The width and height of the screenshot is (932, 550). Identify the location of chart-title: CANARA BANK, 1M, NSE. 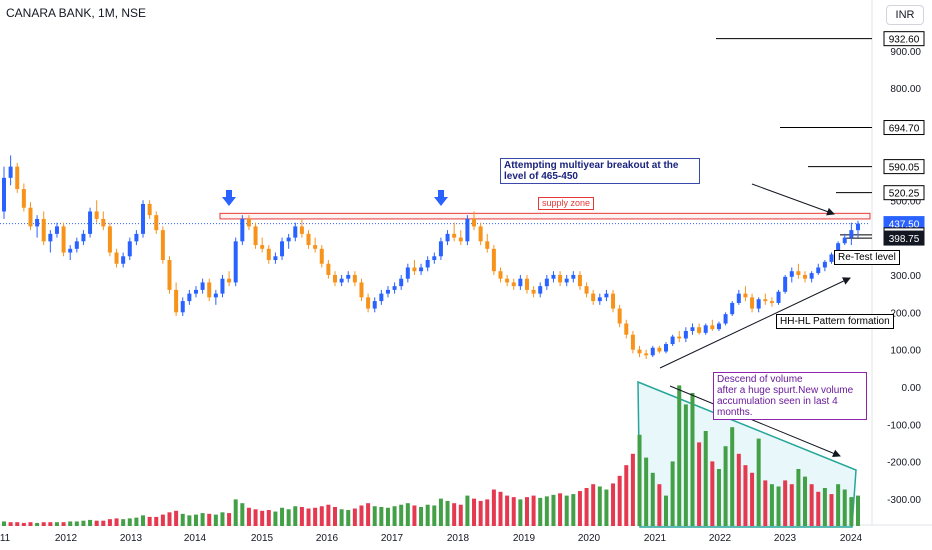
(76, 13).